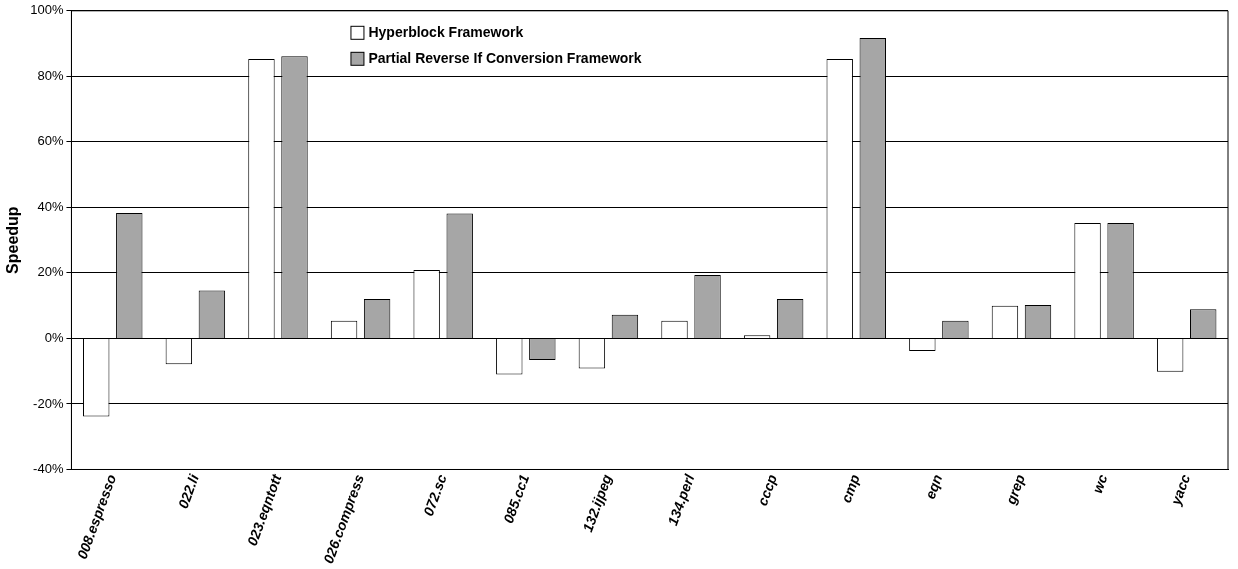 The image size is (1238, 569). What do you see at coordinates (505, 57) in the screenshot?
I see `legend-label: Partial Reverse If Conversion Framework` at bounding box center [505, 57].